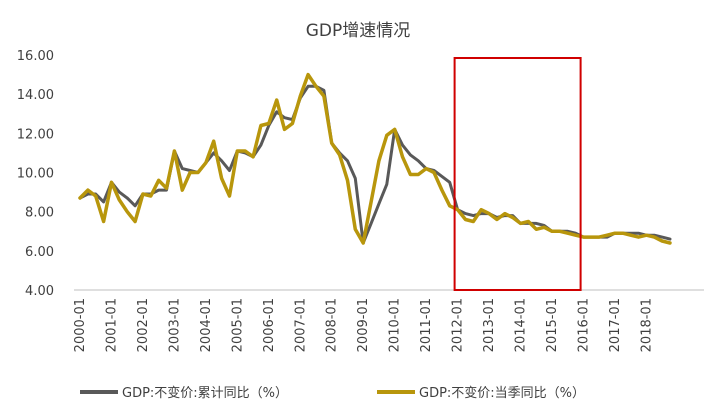 The height and width of the screenshot is (420, 717). I want to click on x-tick-label: 2003-01, so click(174, 325).